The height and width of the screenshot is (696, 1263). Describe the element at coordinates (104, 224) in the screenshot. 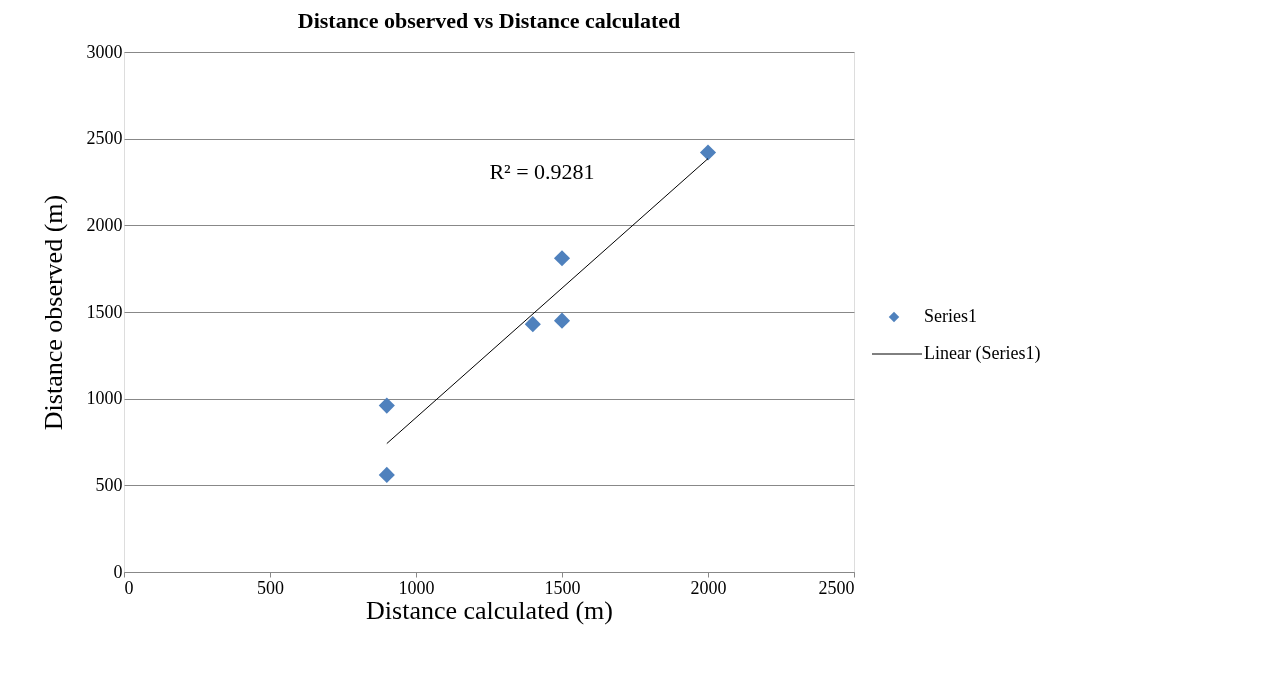

I see `y-tick-label: 2000` at that location.